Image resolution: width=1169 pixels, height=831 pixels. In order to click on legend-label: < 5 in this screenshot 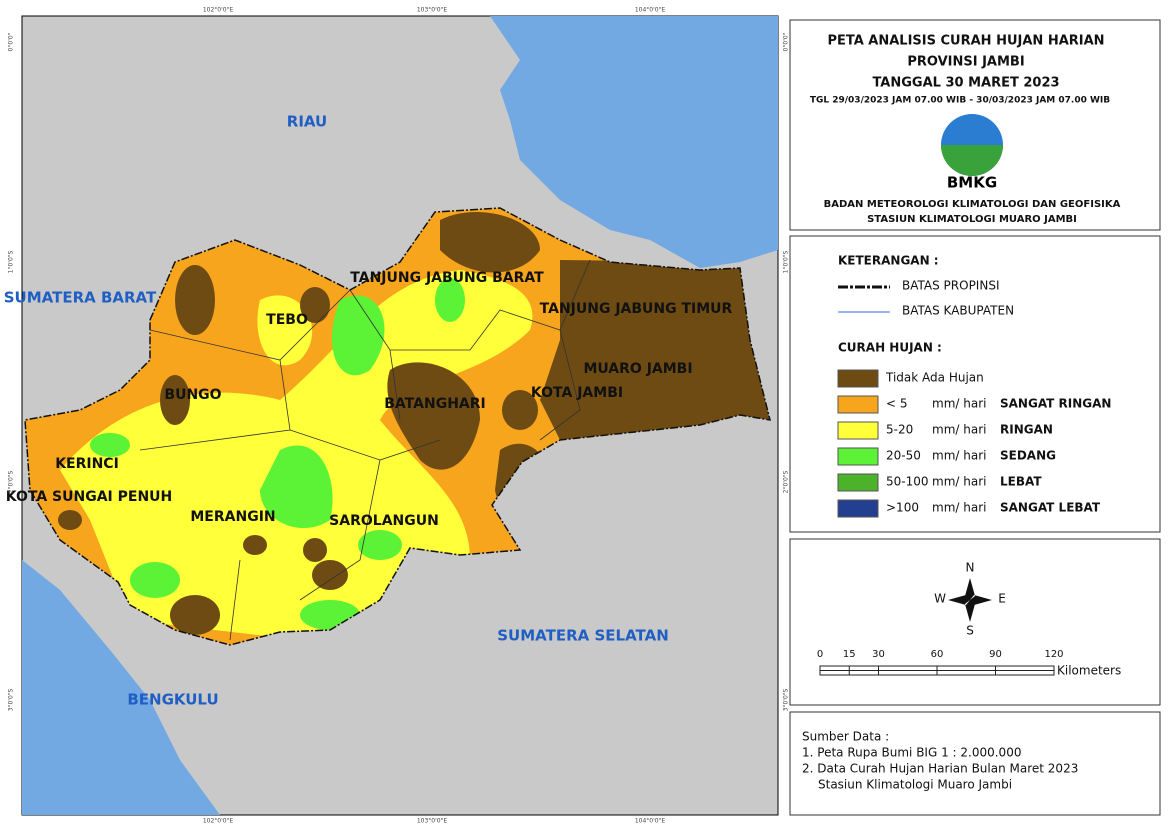, I will do `click(897, 404)`.